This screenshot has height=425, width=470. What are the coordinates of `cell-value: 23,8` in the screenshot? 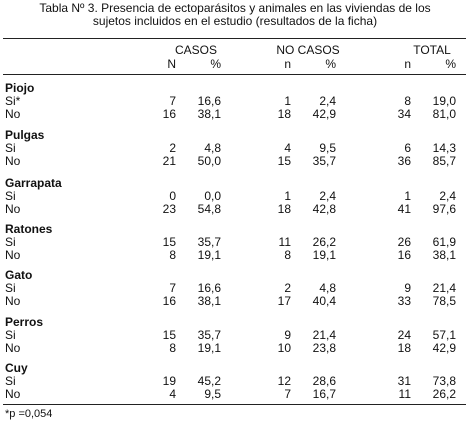 It's located at (324, 348).